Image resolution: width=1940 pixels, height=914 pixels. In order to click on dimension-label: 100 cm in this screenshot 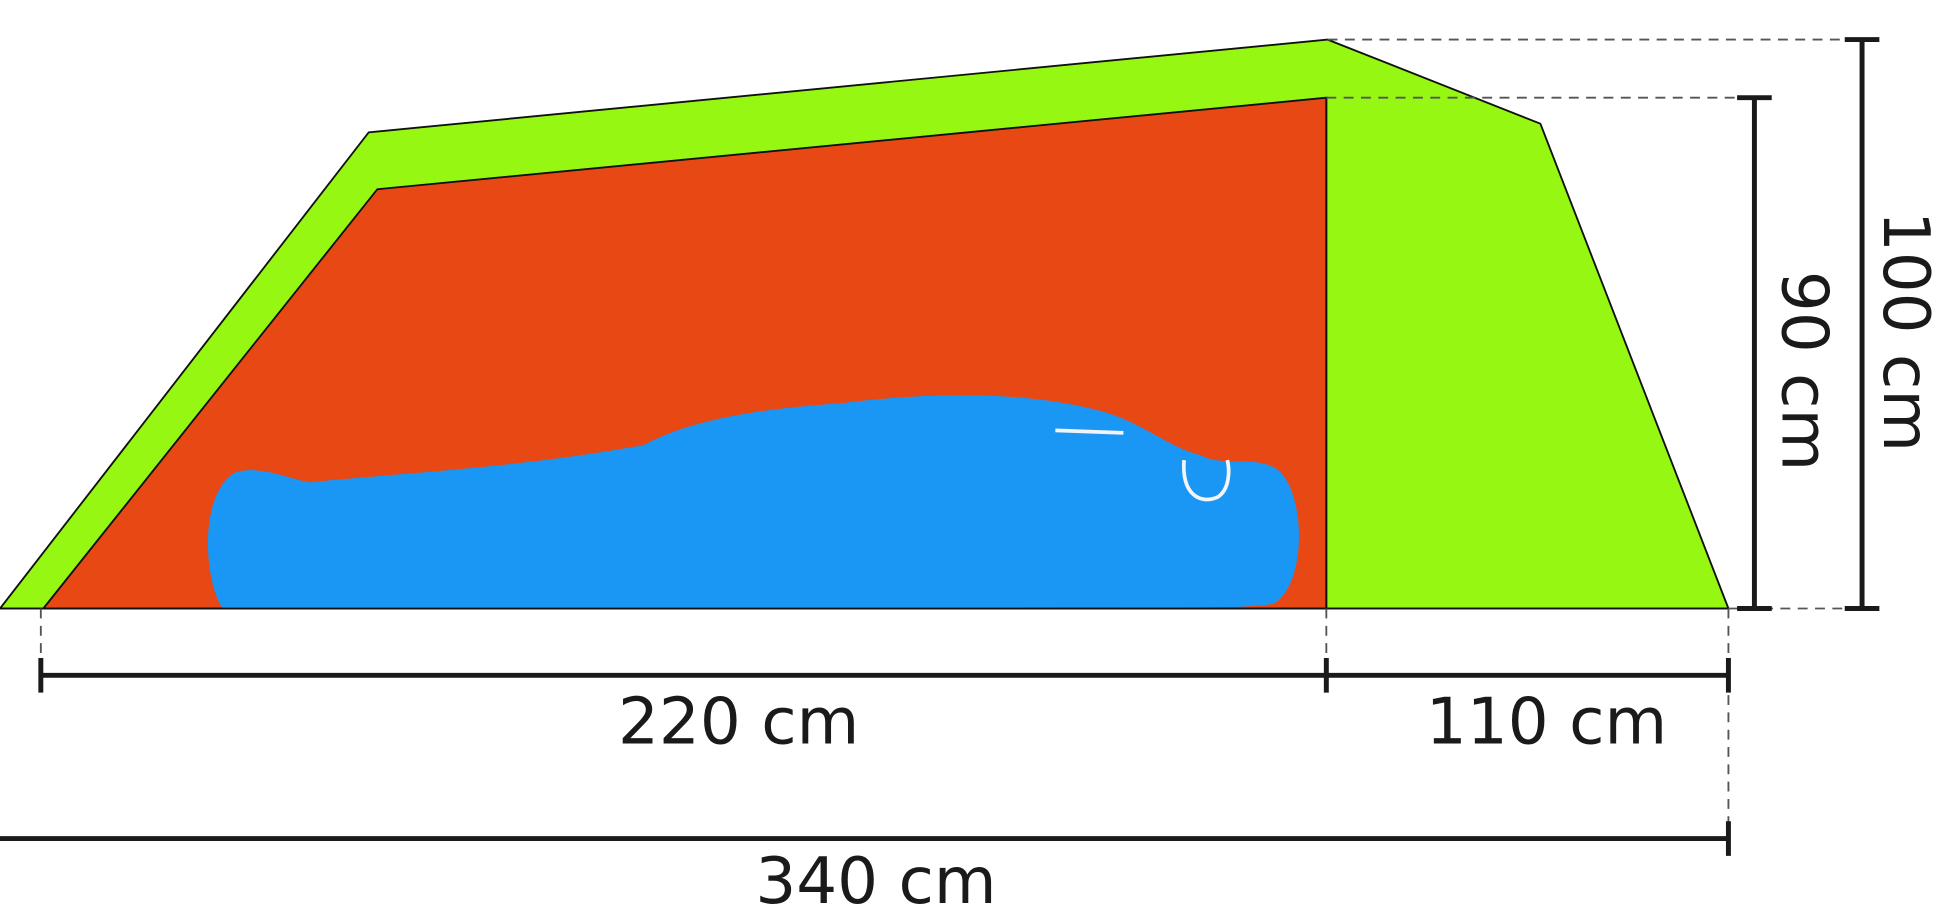, I will do `click(1904, 331)`.